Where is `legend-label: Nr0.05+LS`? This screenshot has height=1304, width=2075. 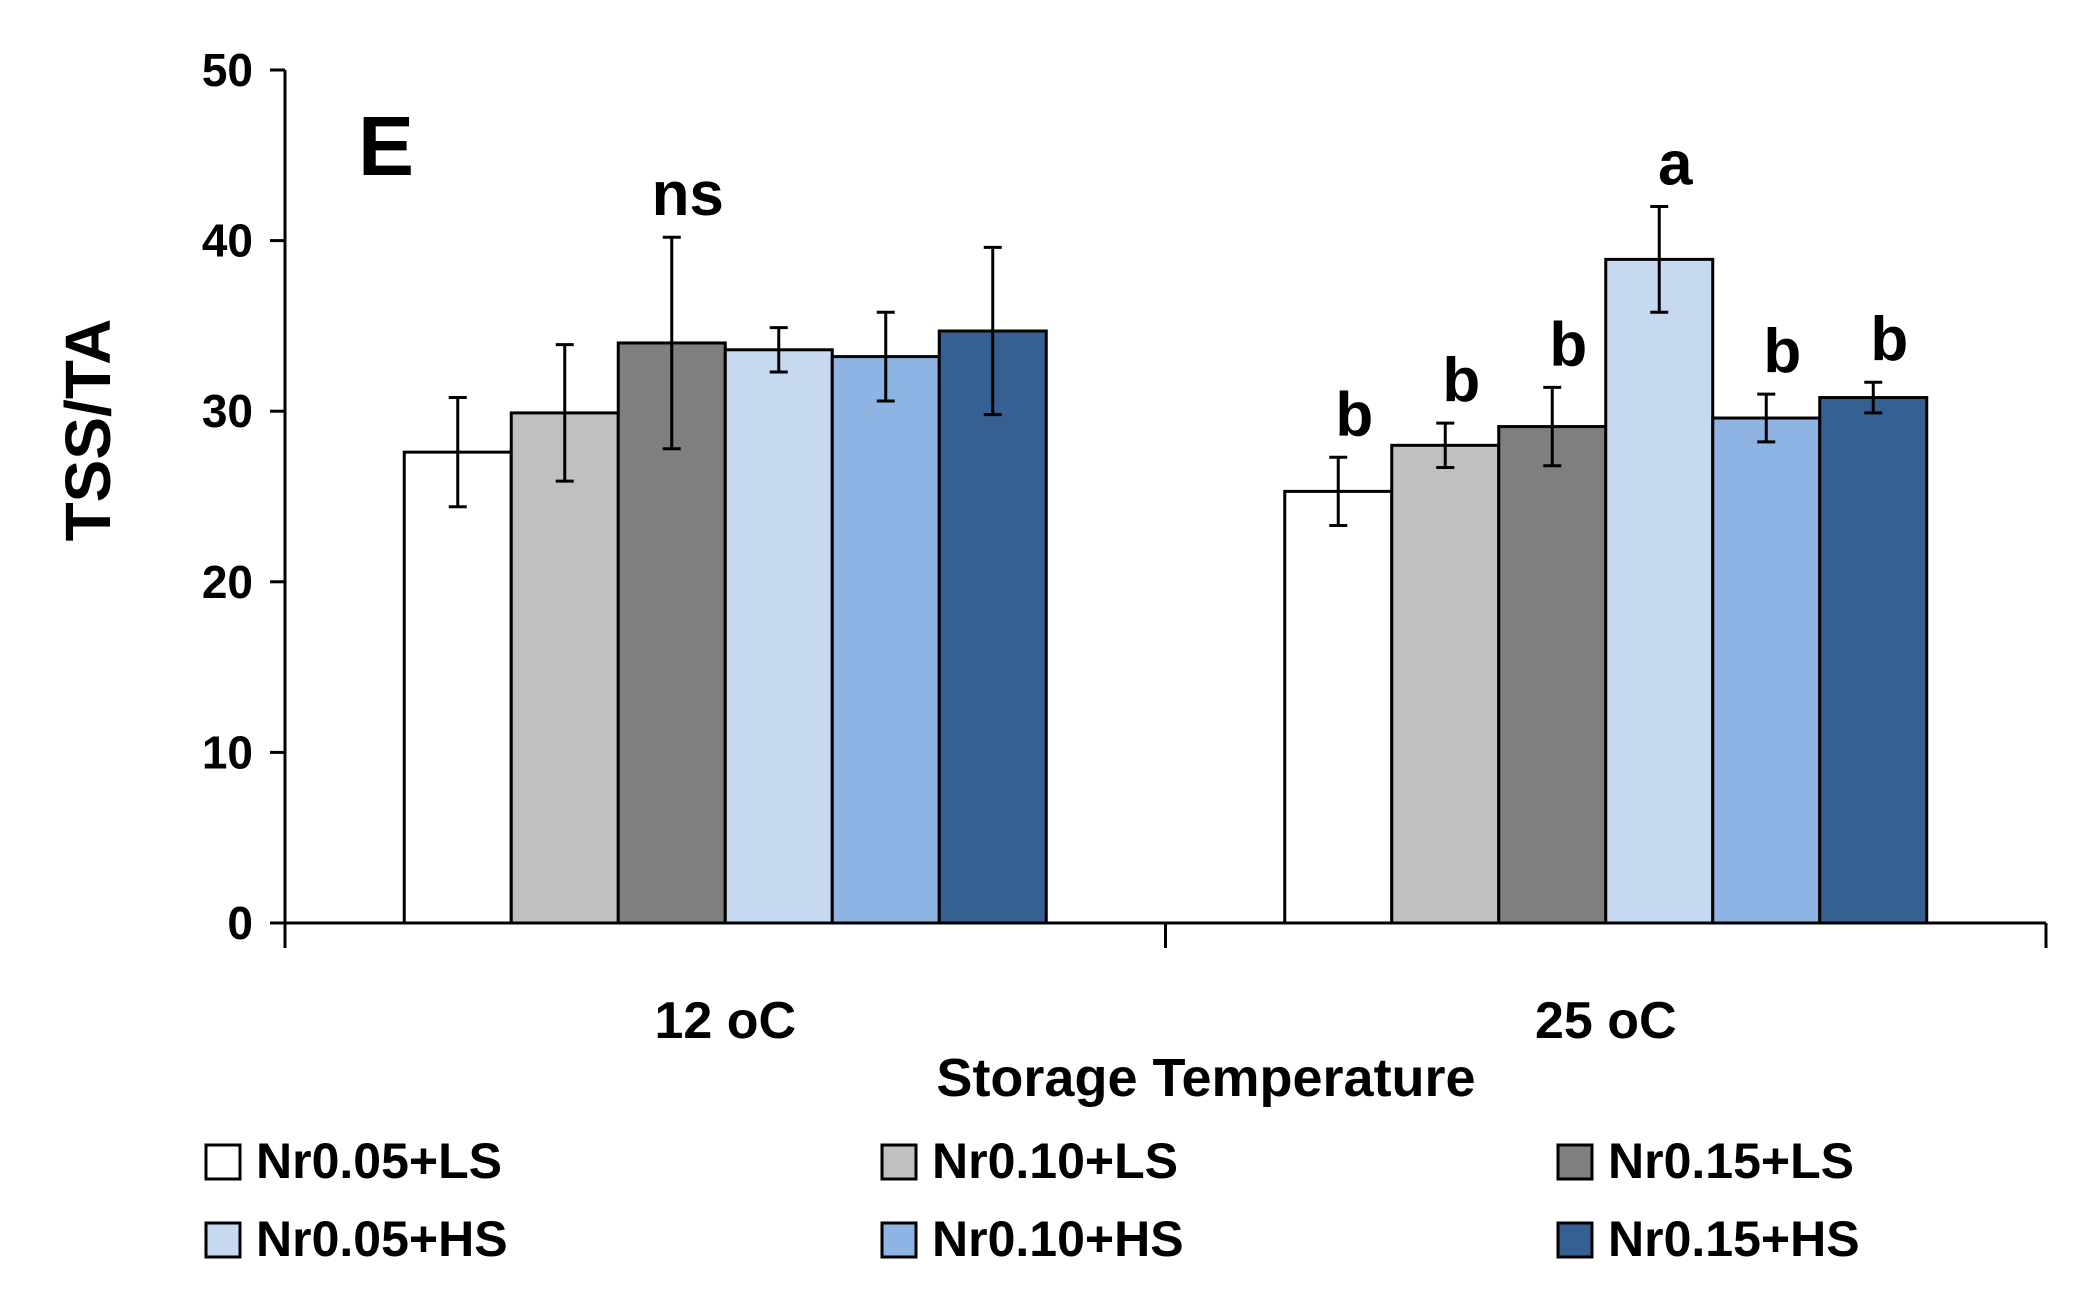
legend-label: Nr0.05+LS is located at coordinates (379, 1161).